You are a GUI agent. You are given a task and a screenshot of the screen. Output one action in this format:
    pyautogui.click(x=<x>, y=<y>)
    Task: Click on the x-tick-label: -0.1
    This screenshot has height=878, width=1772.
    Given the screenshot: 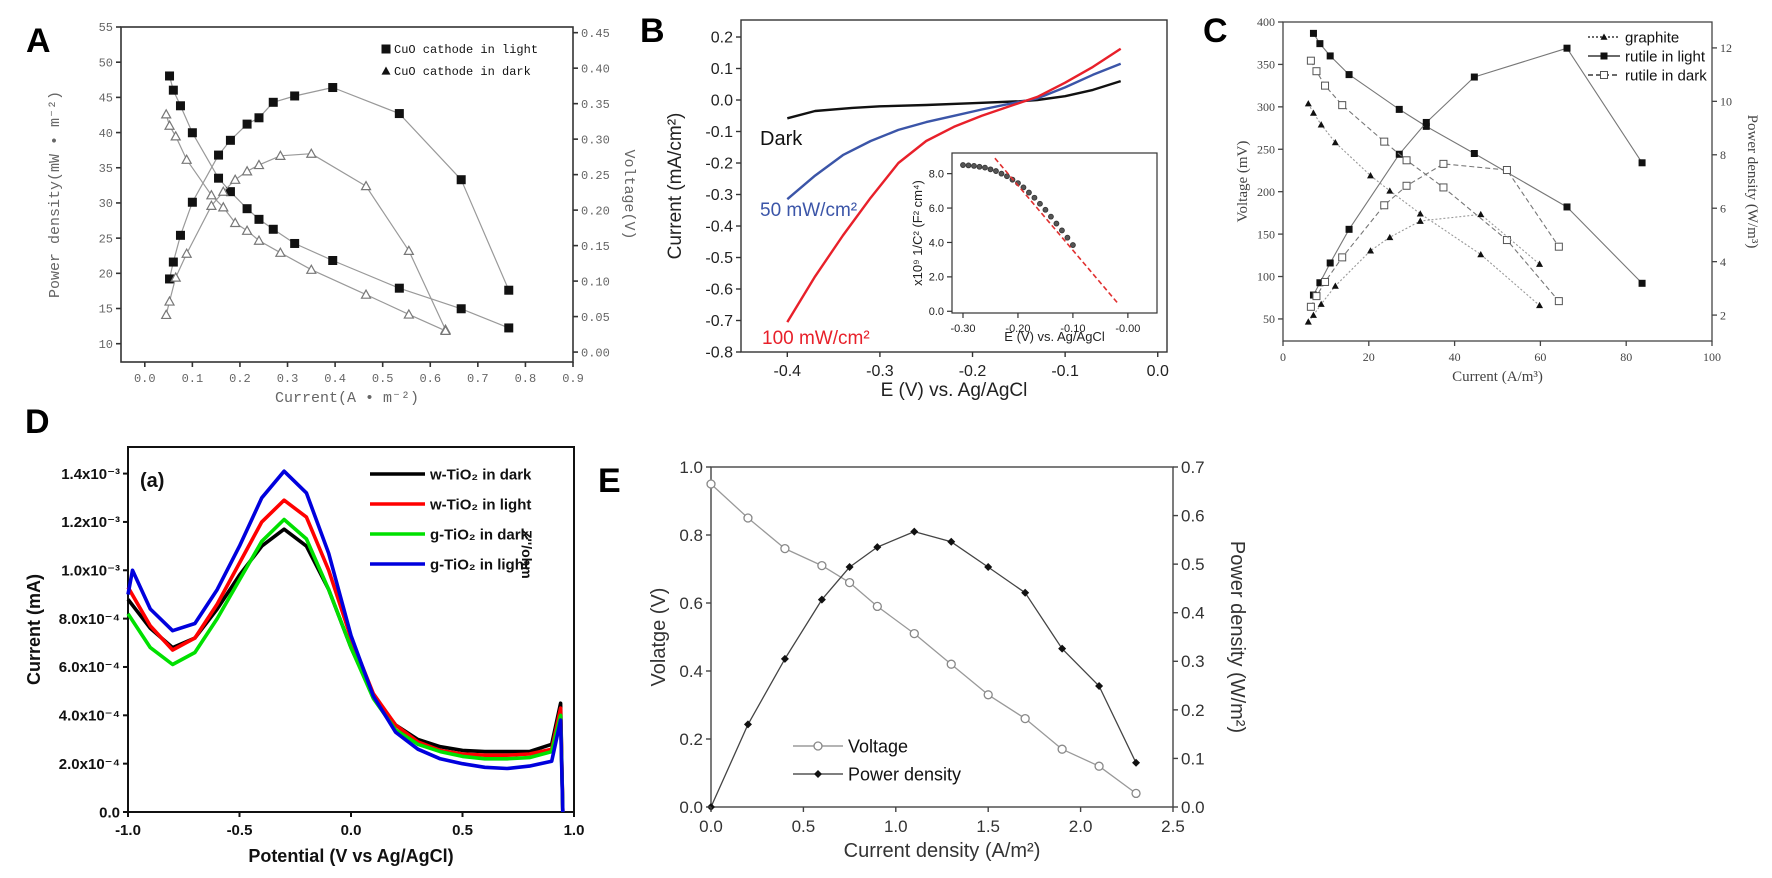 What is the action you would take?
    pyautogui.click(x=1065, y=371)
    